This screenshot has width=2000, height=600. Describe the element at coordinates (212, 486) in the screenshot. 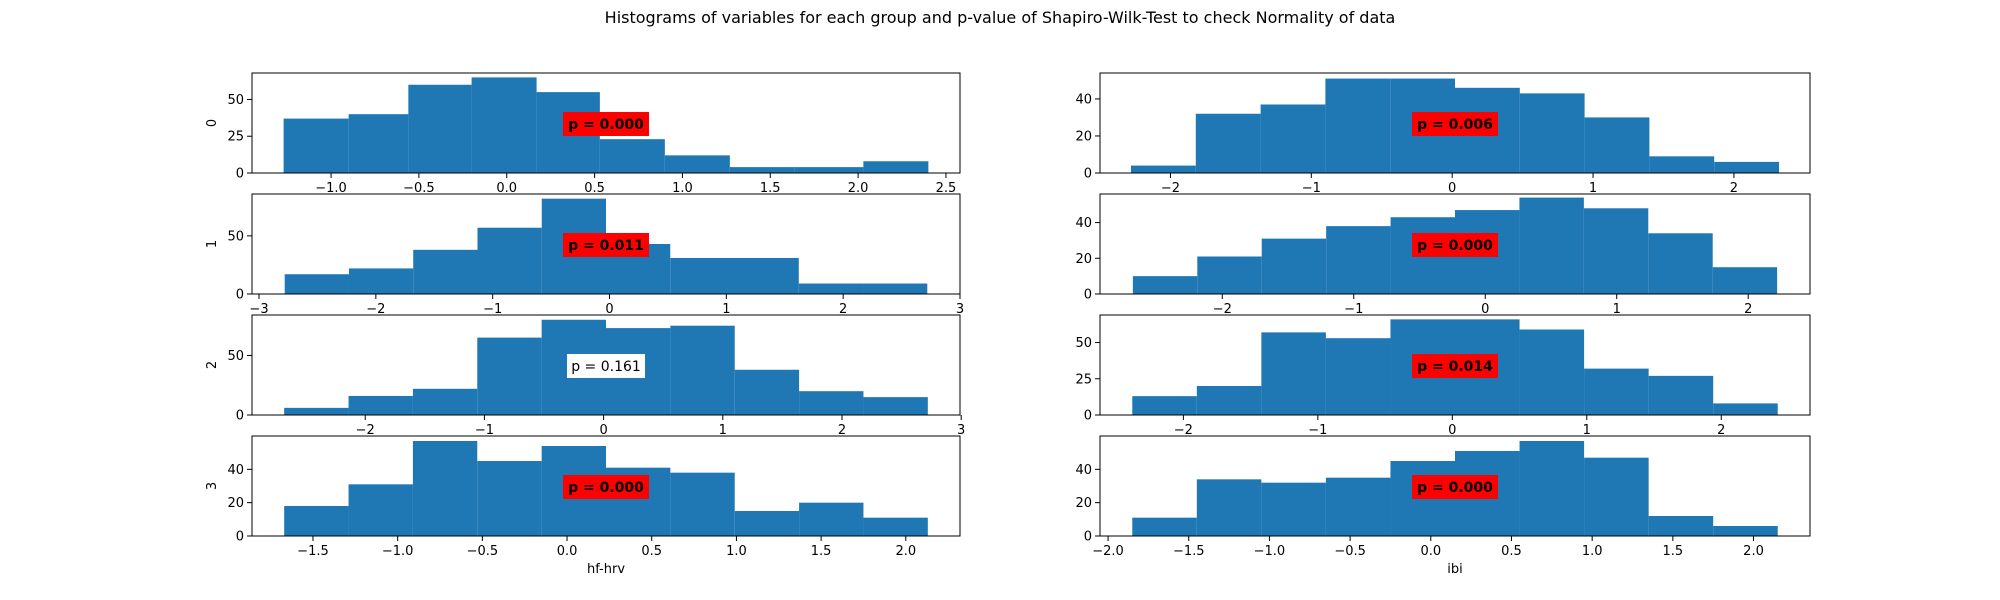

I see `y-axis-label: 3` at that location.